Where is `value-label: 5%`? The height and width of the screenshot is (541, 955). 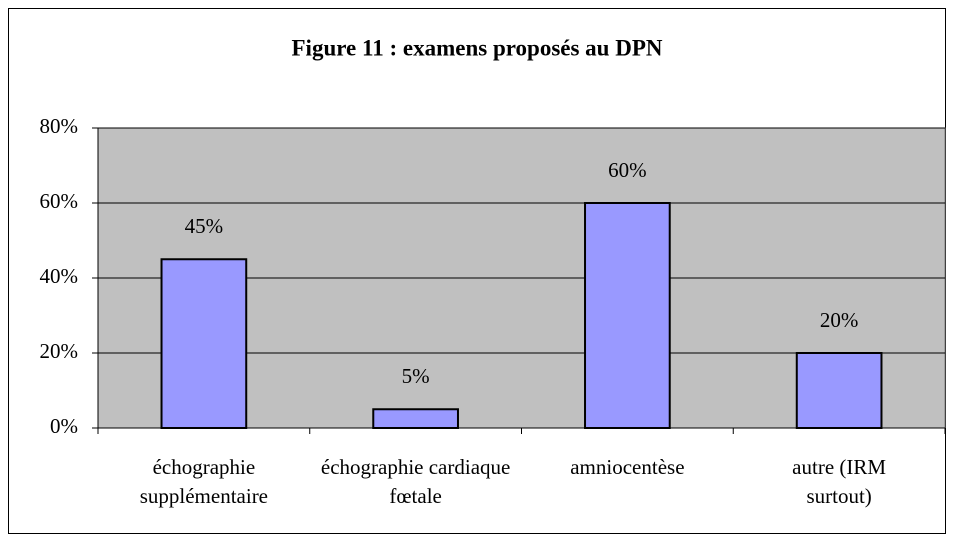
value-label: 5% is located at coordinates (416, 376).